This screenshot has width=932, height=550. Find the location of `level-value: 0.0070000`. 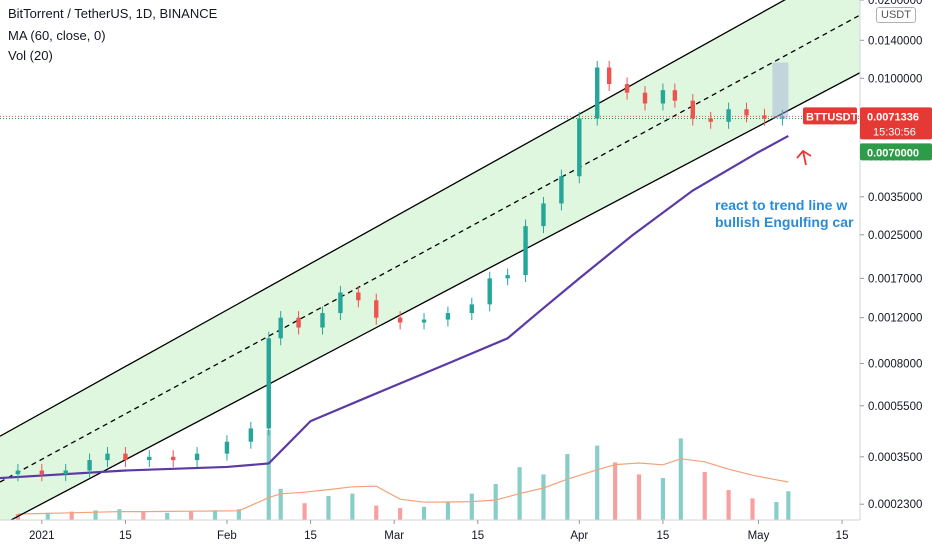

level-value: 0.0070000 is located at coordinates (893, 153).